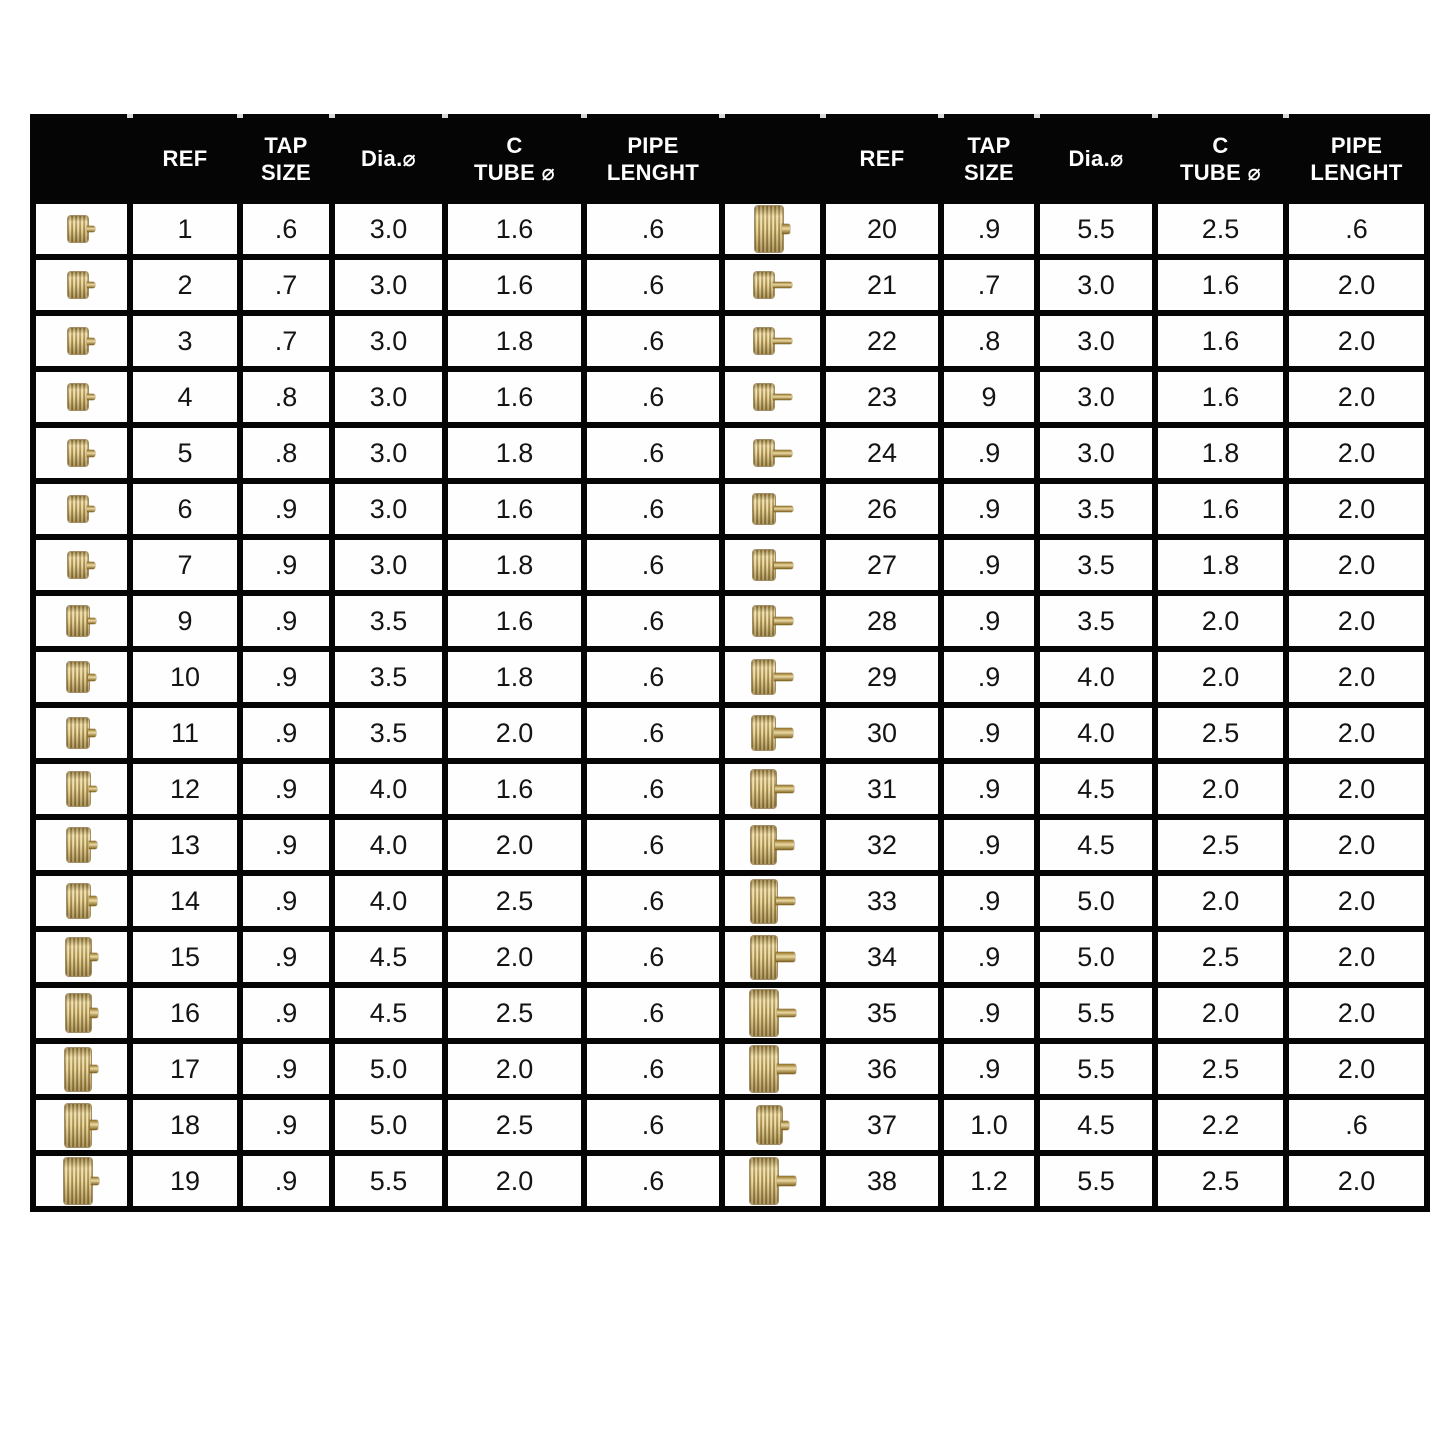 This screenshot has width=1445, height=1445. Describe the element at coordinates (185, 901) in the screenshot. I see `cell-ref: 14` at that location.